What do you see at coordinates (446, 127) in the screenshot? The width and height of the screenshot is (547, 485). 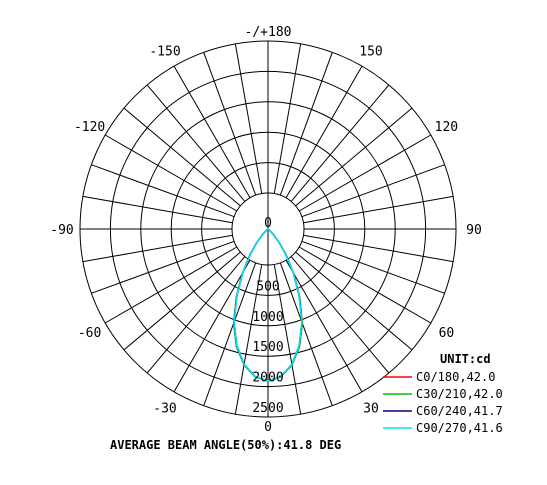 I see `angle-label: 120` at bounding box center [446, 127].